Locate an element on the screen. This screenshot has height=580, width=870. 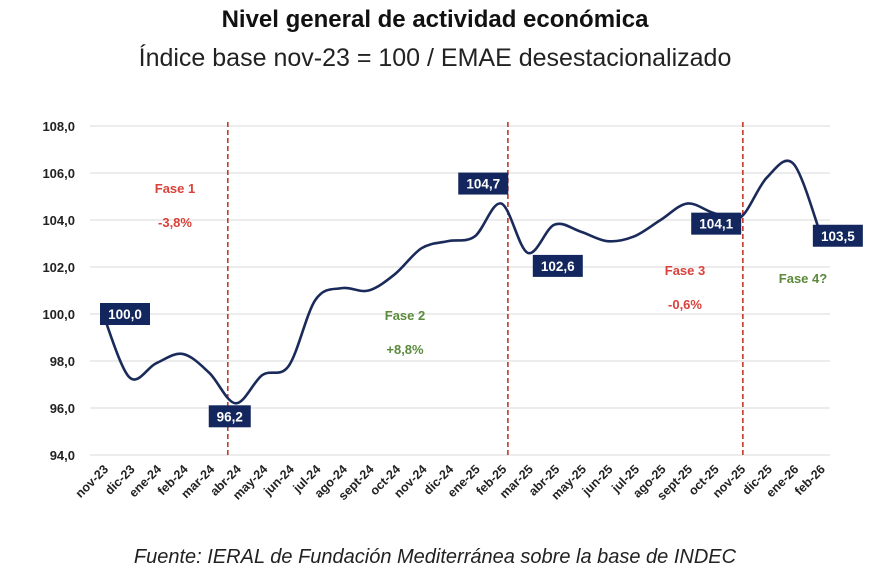
y-tick-label: 106,0 is located at coordinates (58, 173).